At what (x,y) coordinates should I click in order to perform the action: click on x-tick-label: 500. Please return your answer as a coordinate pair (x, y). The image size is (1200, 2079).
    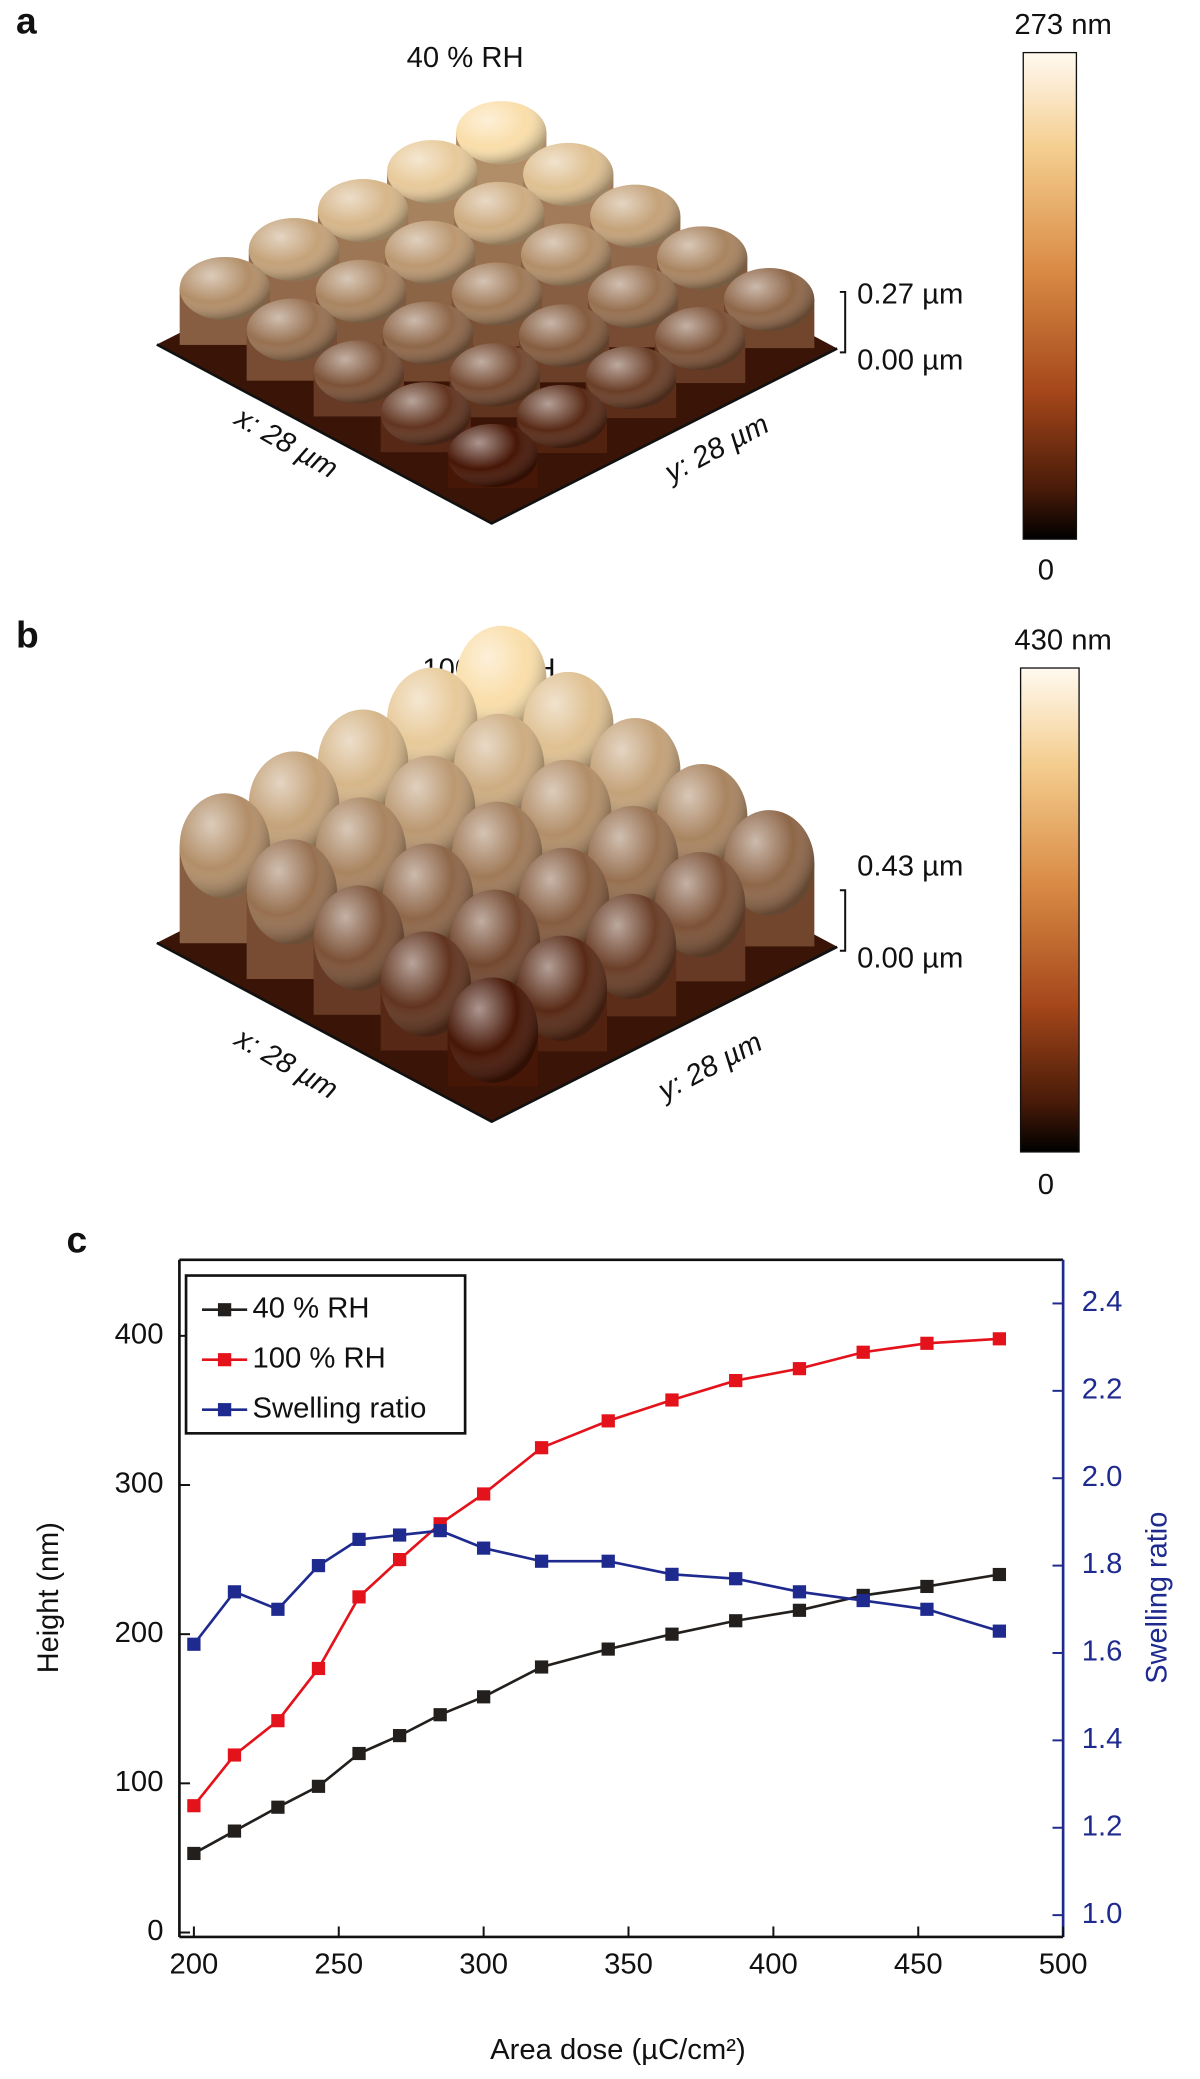
    Looking at the image, I should click on (1063, 1965).